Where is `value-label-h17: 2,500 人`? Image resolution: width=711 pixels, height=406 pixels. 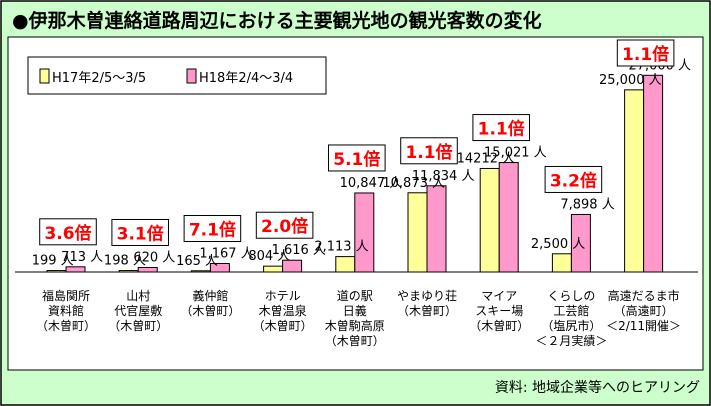 value-label-h17: 2,500 人 is located at coordinates (558, 244).